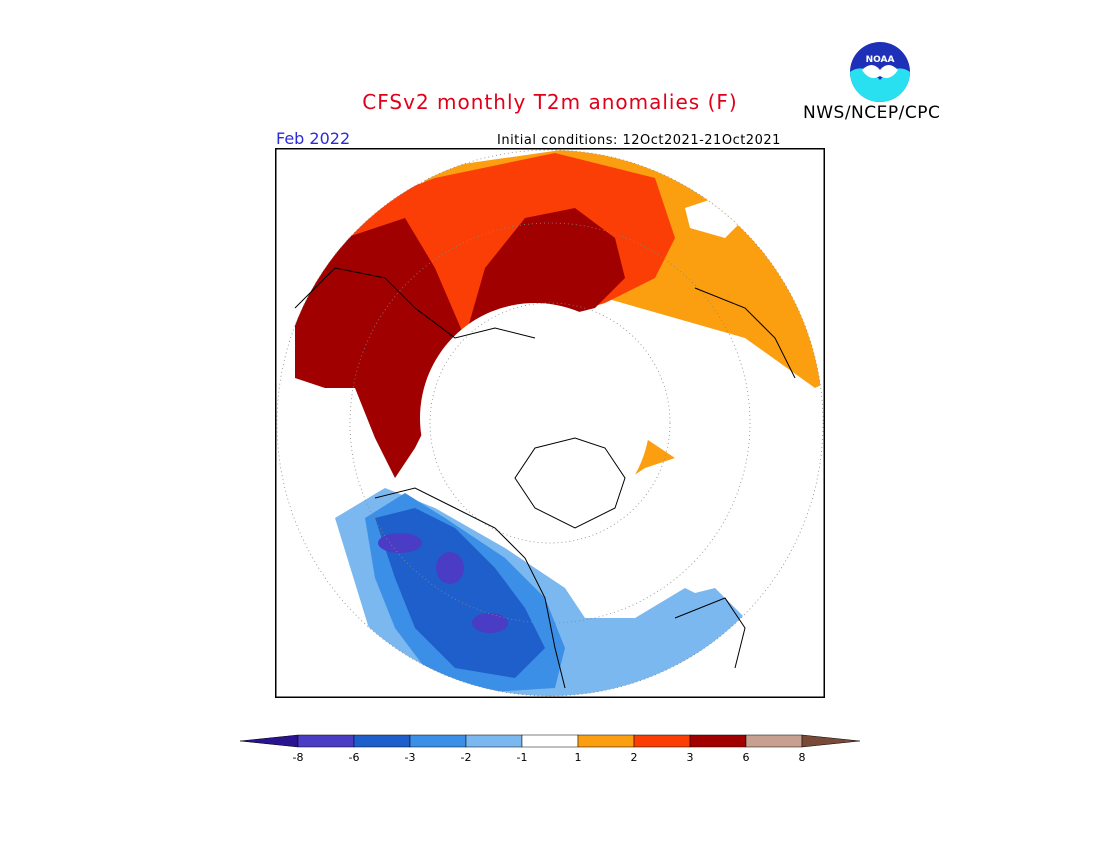 Image resolution: width=1100 pixels, height=850 pixels. Describe the element at coordinates (634, 757) in the screenshot. I see `colorbar-tick: 2` at that location.